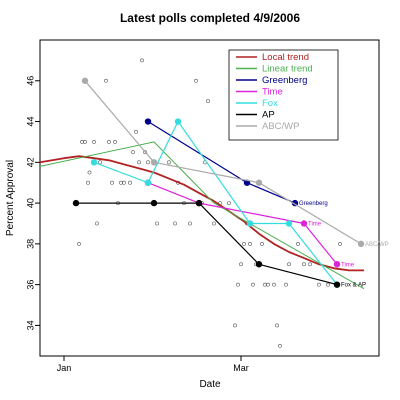  Describe the element at coordinates (153, 364) in the screenshot. I see `x-axis: Jan Mar` at that location.